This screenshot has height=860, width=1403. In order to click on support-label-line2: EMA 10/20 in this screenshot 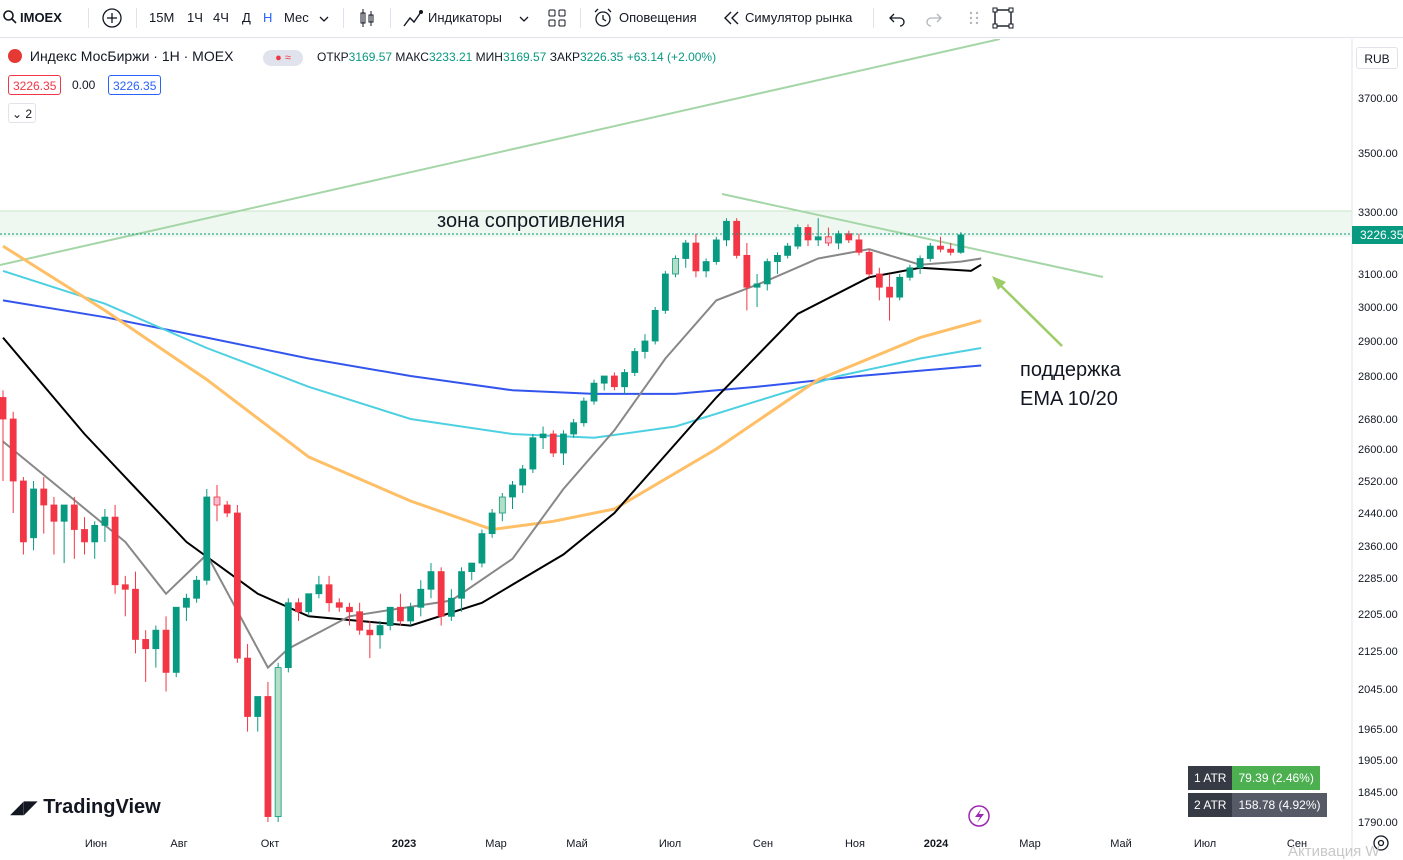, I will do `click(1069, 399)`.